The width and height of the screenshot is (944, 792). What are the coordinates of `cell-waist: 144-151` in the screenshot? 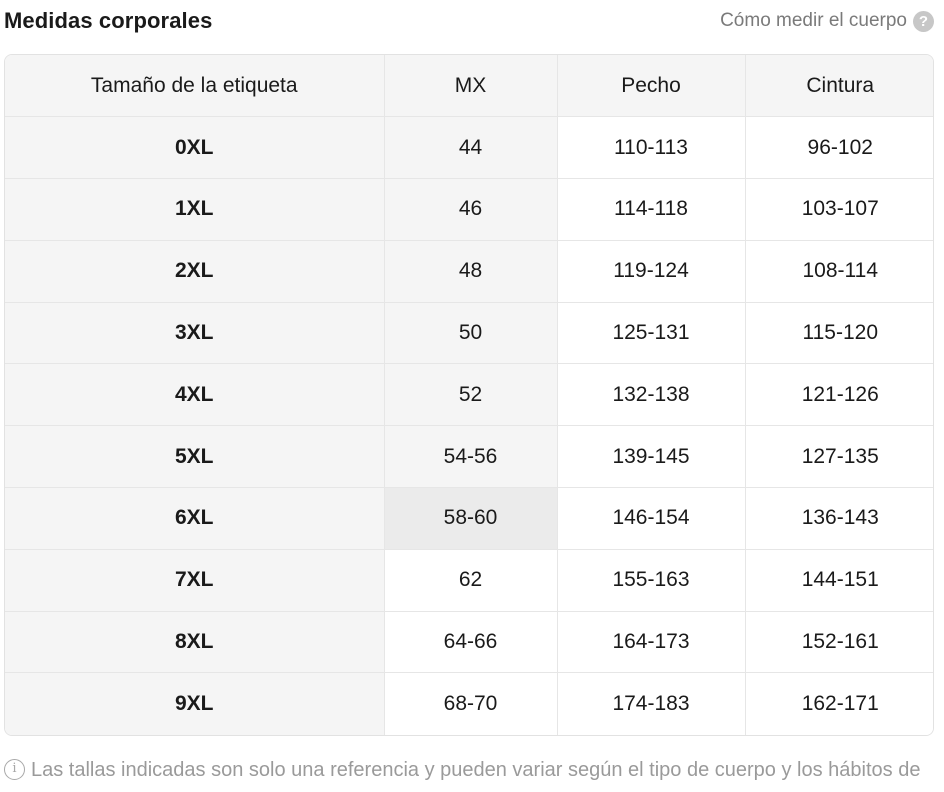 It's located at (839, 580).